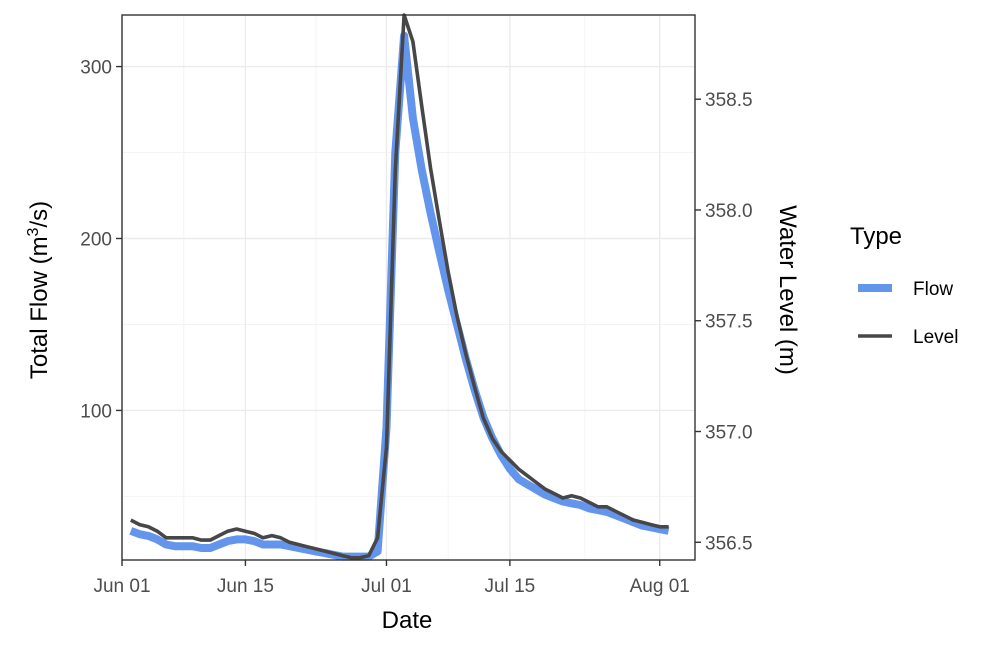 This screenshot has height=650, width=1000. What do you see at coordinates (729, 100) in the screenshot?
I see `y-right-tick-label: 358.5` at bounding box center [729, 100].